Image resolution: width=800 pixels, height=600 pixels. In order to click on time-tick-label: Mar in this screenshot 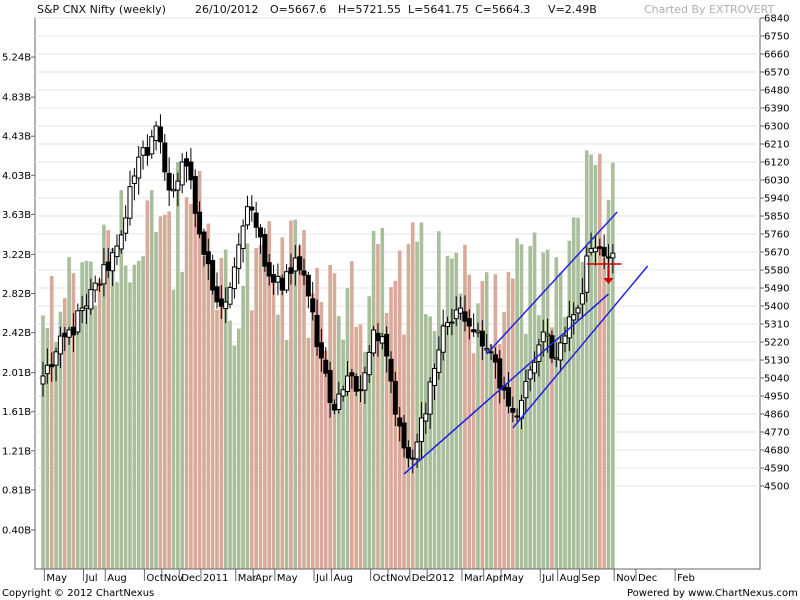, I will do `click(248, 578)`.